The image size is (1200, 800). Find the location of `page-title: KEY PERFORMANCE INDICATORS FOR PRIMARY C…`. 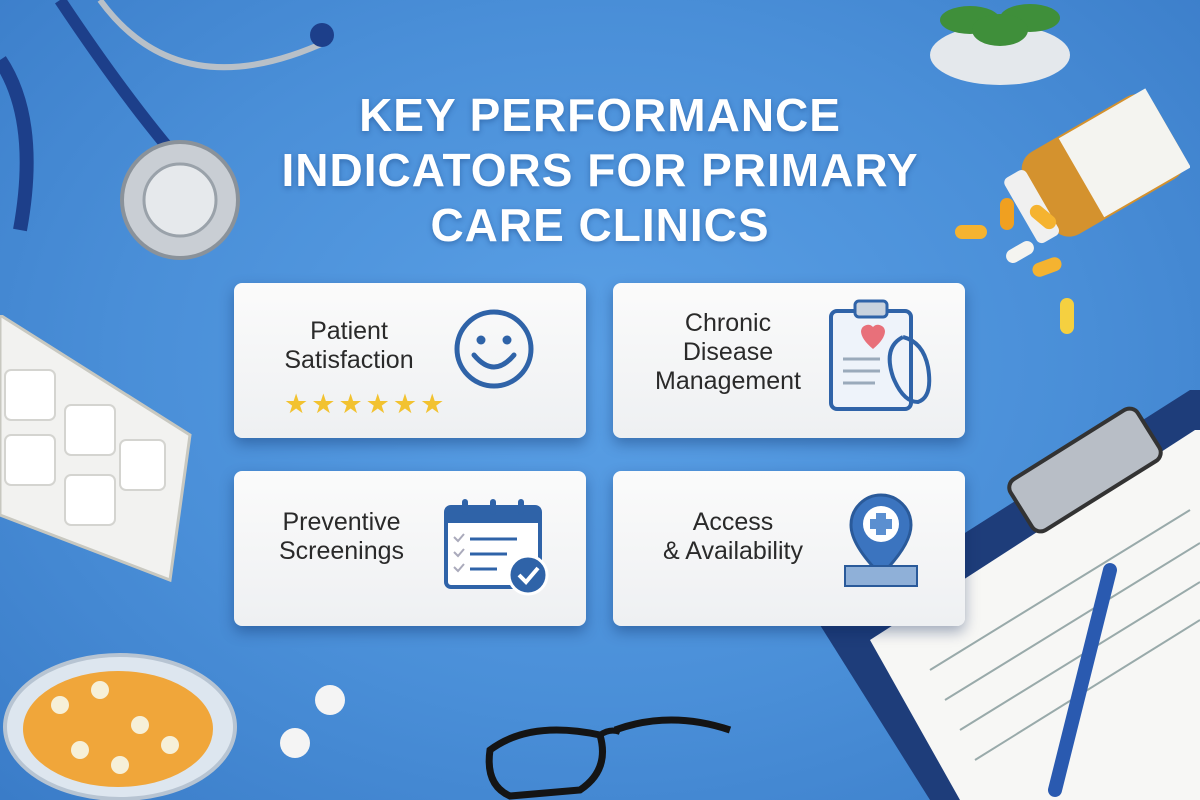

page-title: KEY PERFORMANCE INDICATORS FOR PRIMARY C… is located at coordinates (600, 170).